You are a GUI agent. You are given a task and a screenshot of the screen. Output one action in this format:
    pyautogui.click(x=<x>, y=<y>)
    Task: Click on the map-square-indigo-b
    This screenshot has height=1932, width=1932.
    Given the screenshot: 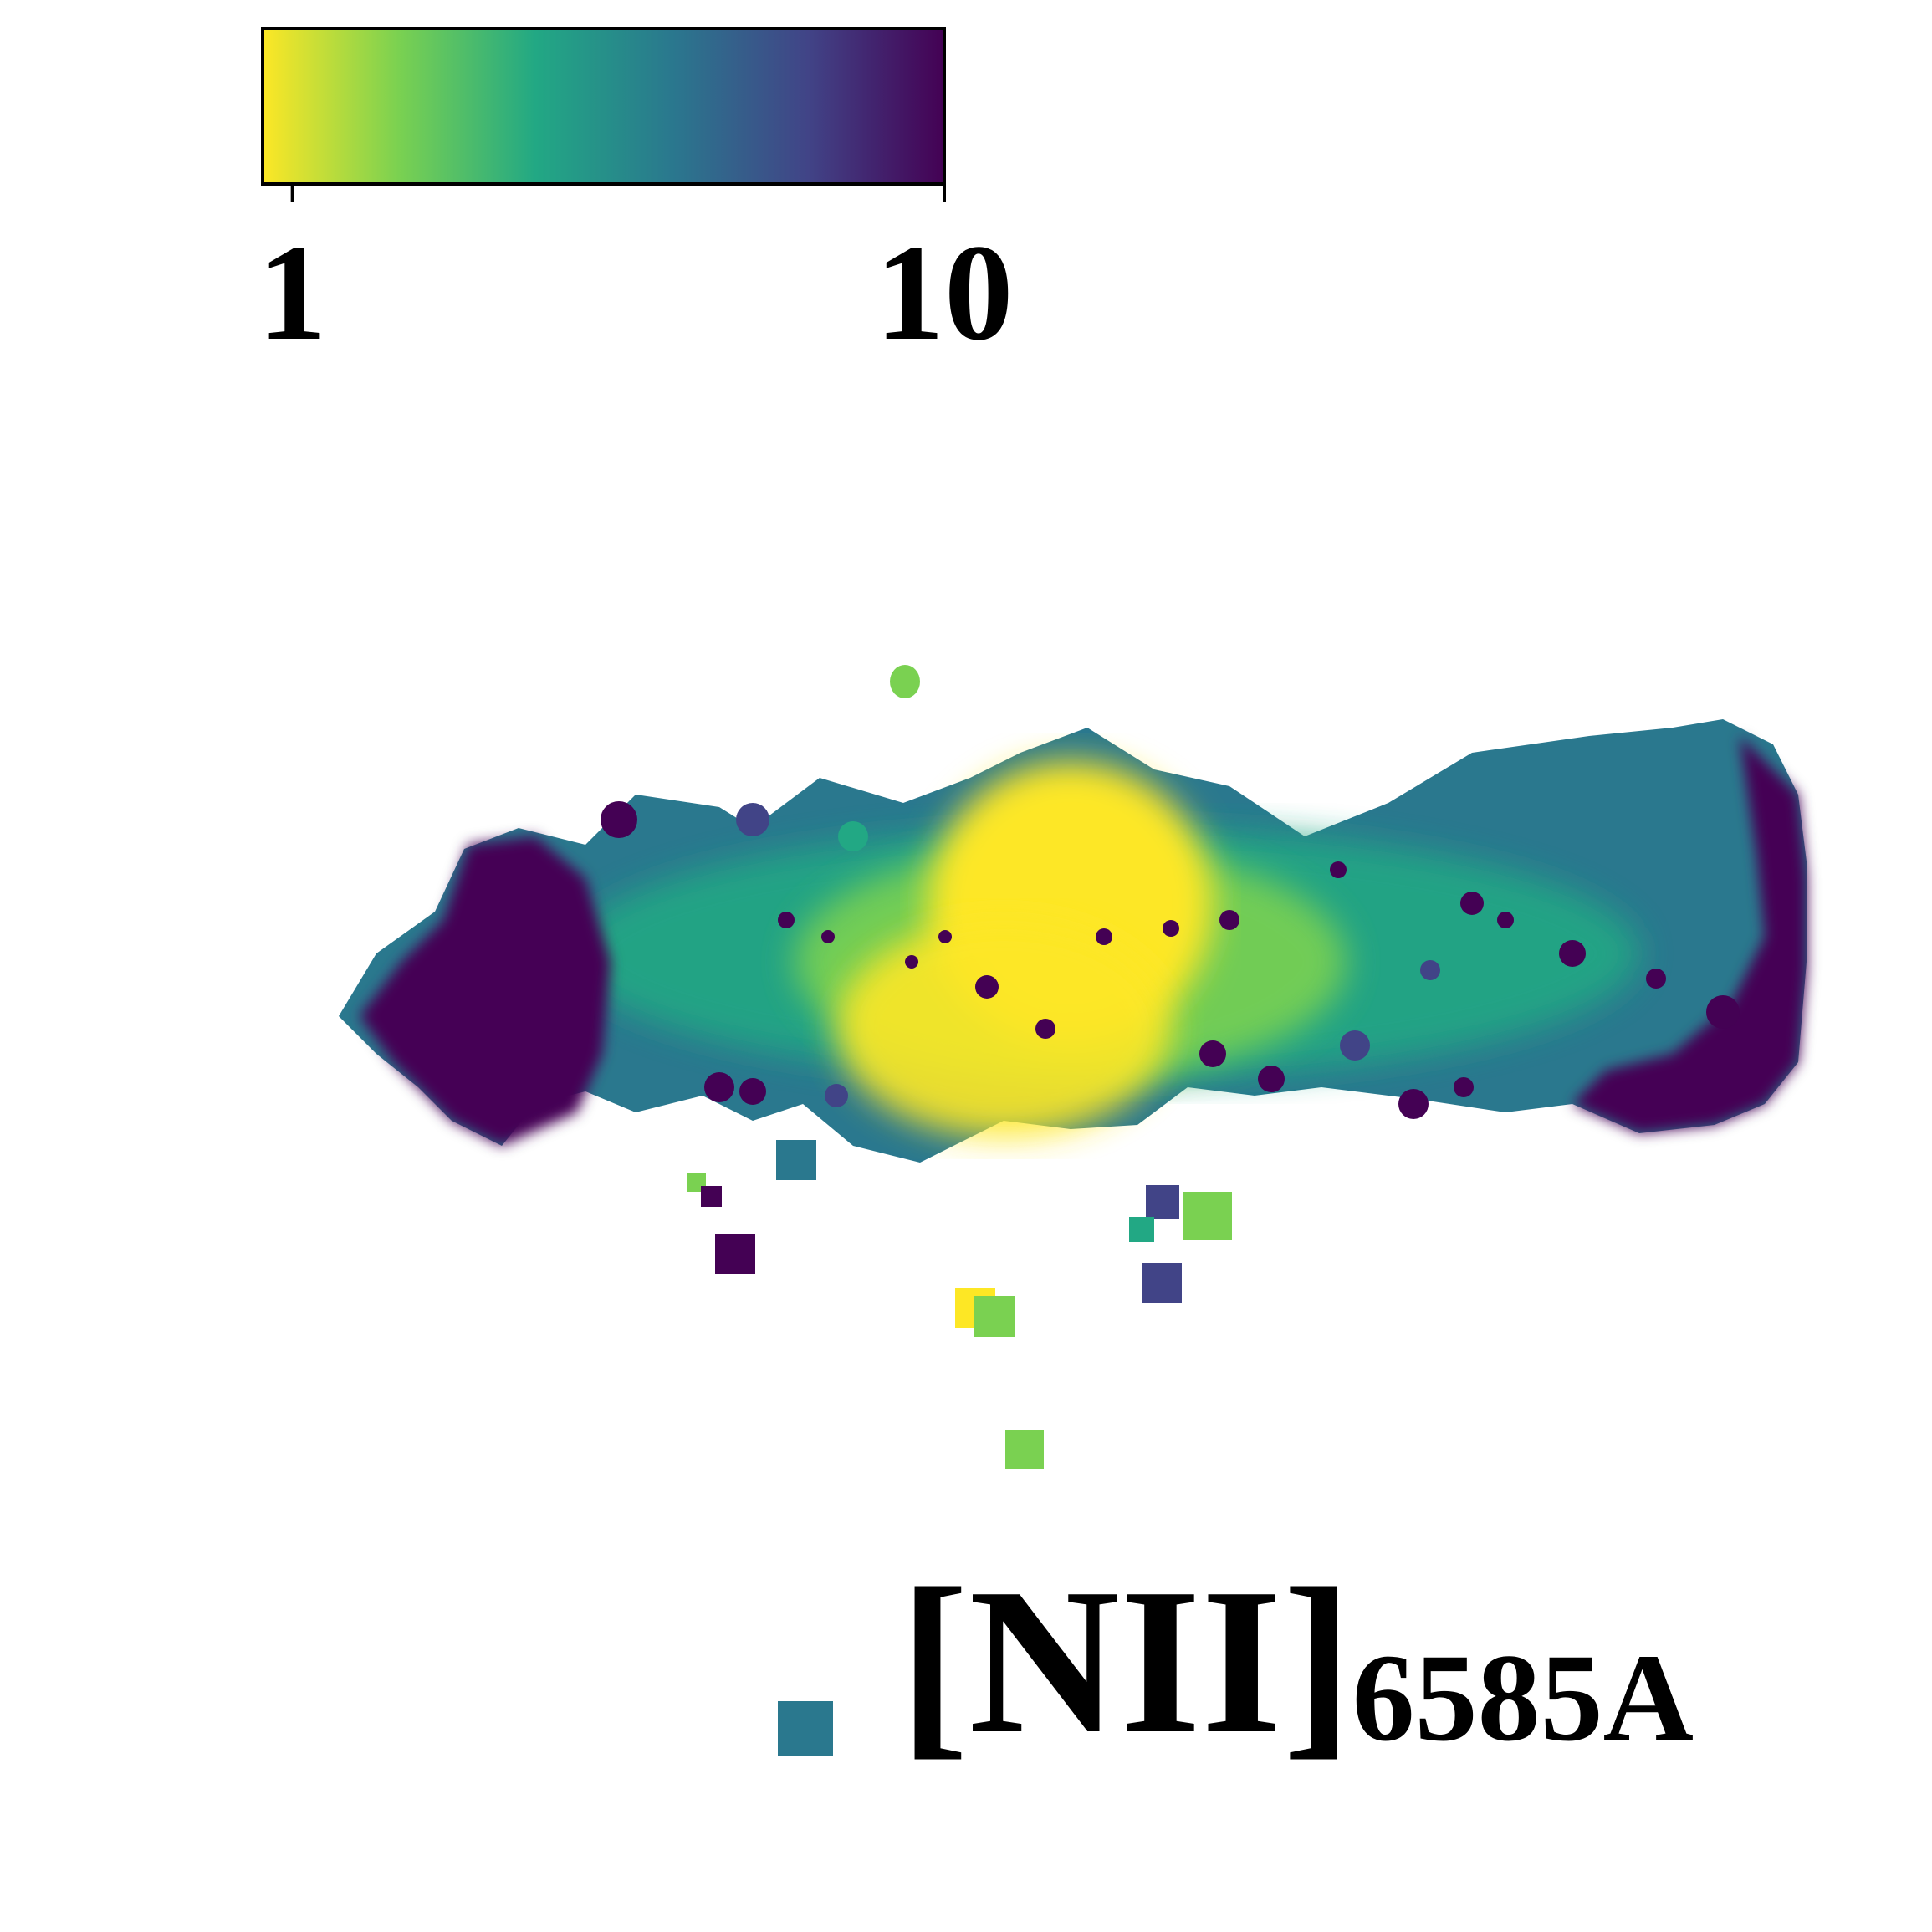 What is the action you would take?
    pyautogui.click(x=1162, y=1283)
    